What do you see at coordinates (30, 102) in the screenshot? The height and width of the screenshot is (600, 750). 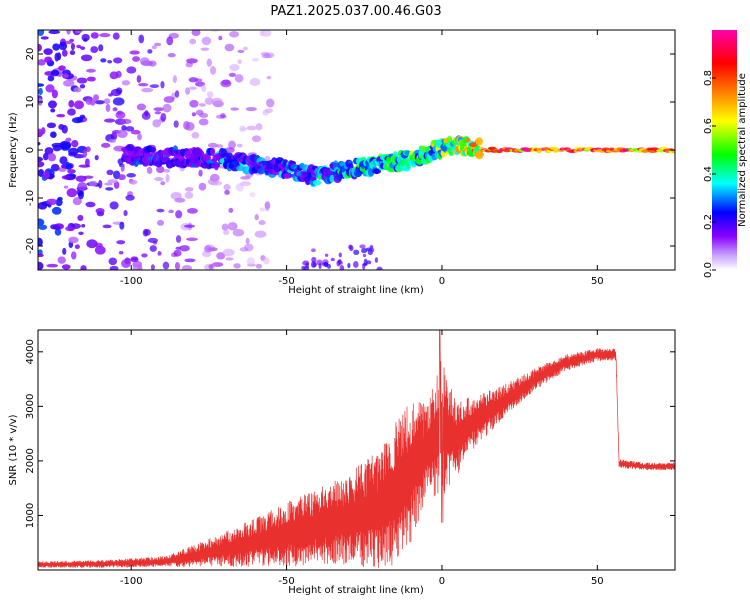 I see `y-tick-label: 10` at bounding box center [30, 102].